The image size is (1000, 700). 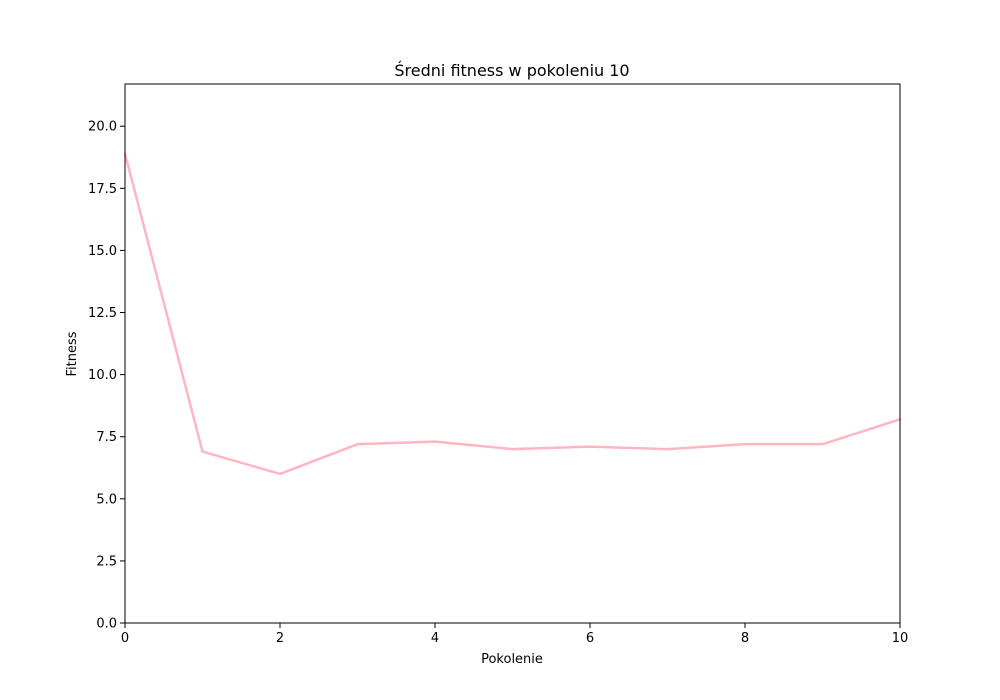 What do you see at coordinates (102, 251) in the screenshot?
I see `y-tick-label: 15.0` at bounding box center [102, 251].